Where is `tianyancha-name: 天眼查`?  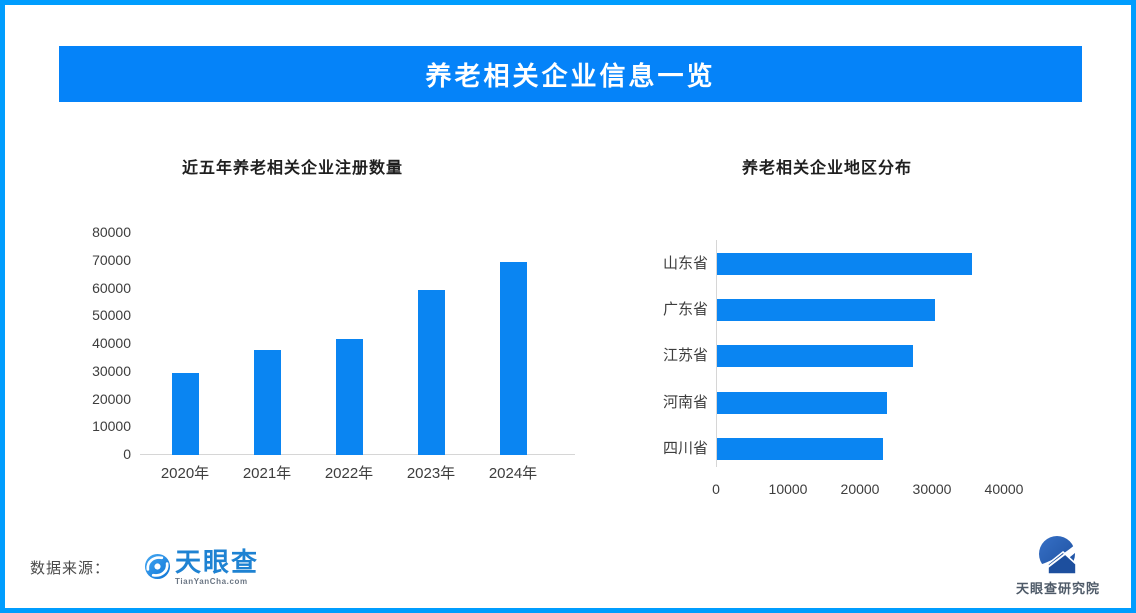
tianyancha-name: 天眼查 is located at coordinates (217, 562).